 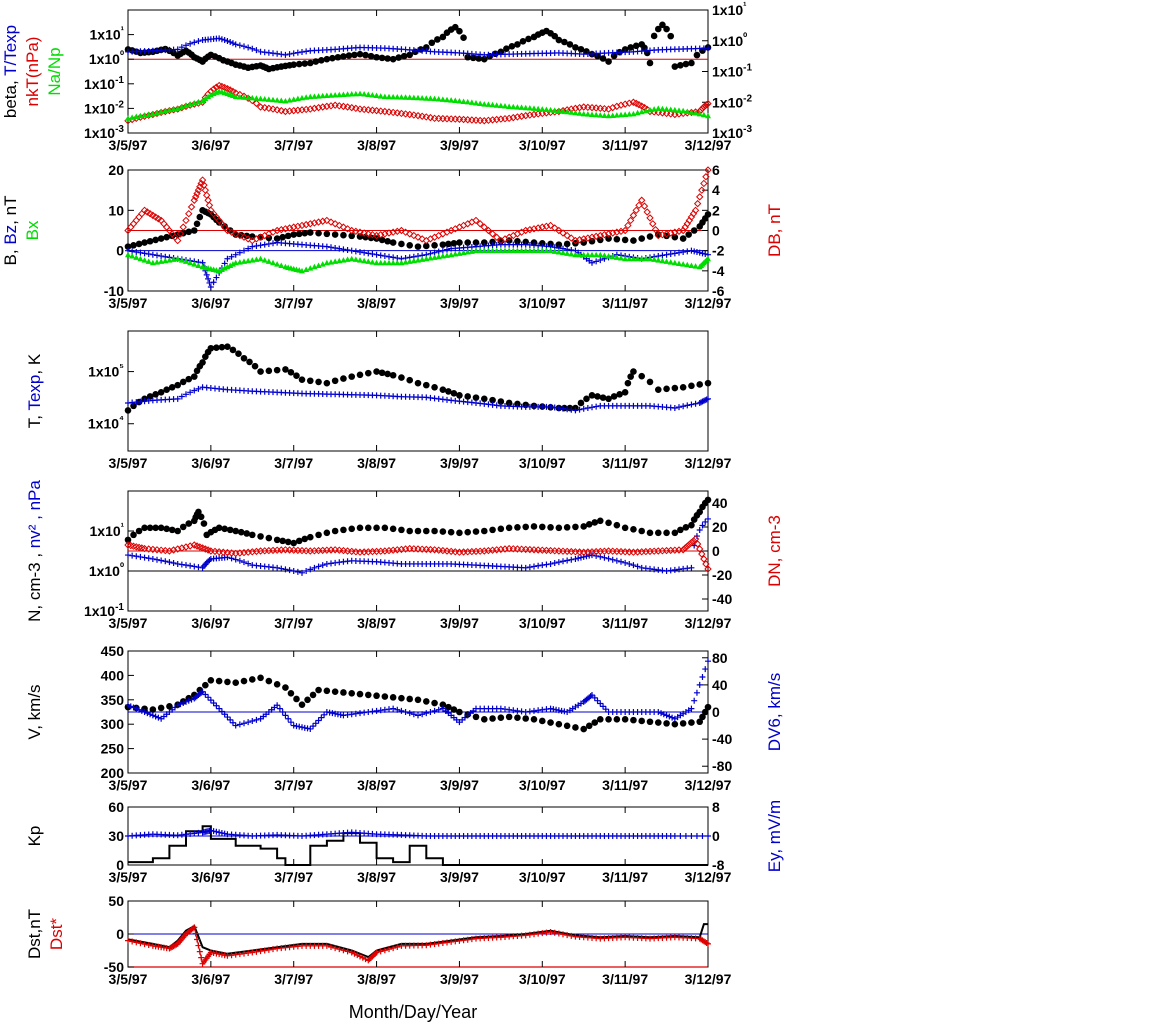 I want to click on y-tick-label: 200, so click(x=113, y=773).